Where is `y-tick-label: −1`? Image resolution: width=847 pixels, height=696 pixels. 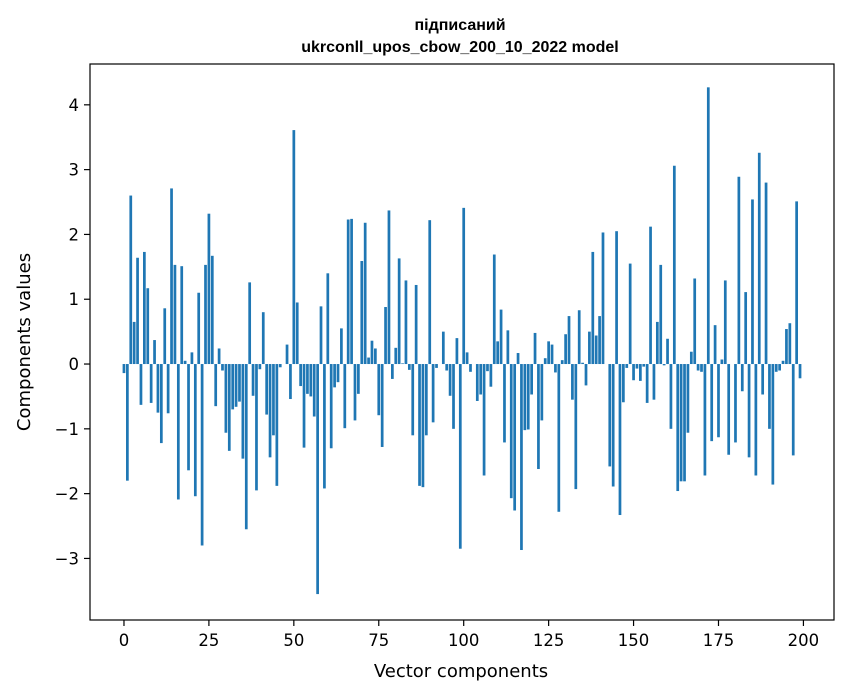 y-tick-label: −1 is located at coordinates (67, 429).